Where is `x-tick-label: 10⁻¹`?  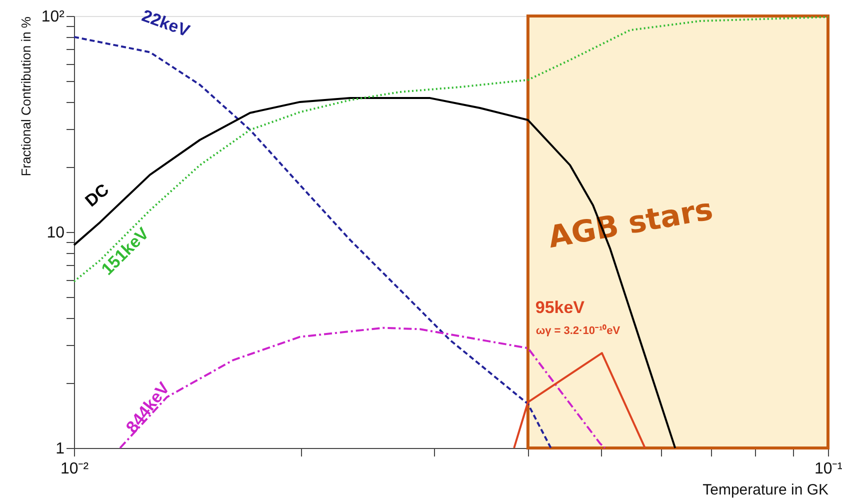 x-tick-label: 10⁻¹ is located at coordinates (828, 469).